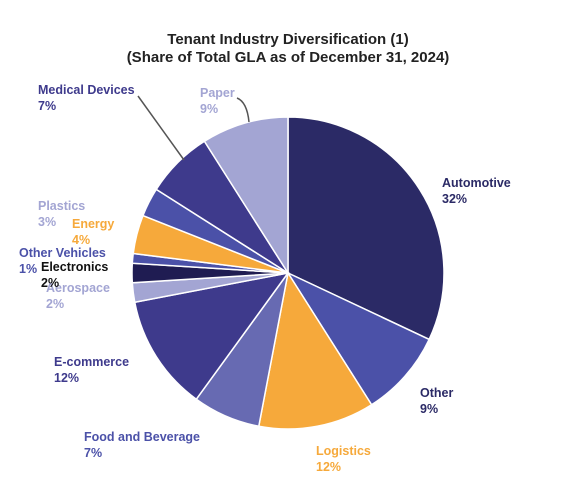 Image resolution: width=576 pixels, height=480 pixels. Describe the element at coordinates (47, 106) in the screenshot. I see `value-label-medical-devices: 7%` at that location.